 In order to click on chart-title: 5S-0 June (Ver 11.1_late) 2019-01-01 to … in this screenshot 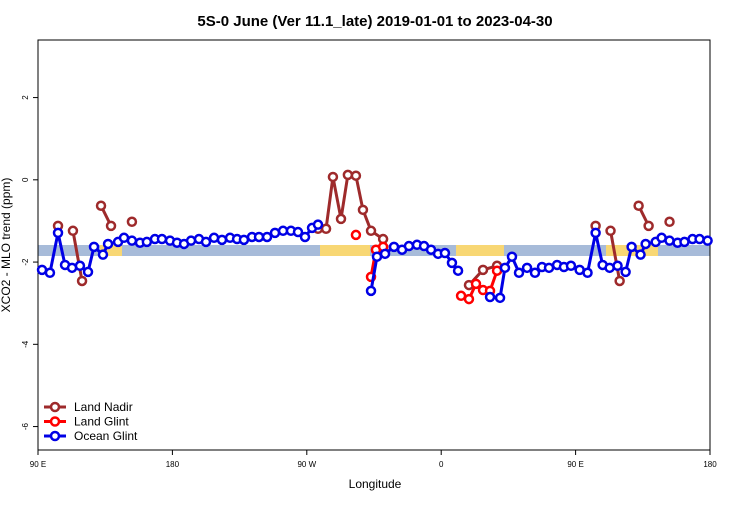, I will do `click(374, 21)`.